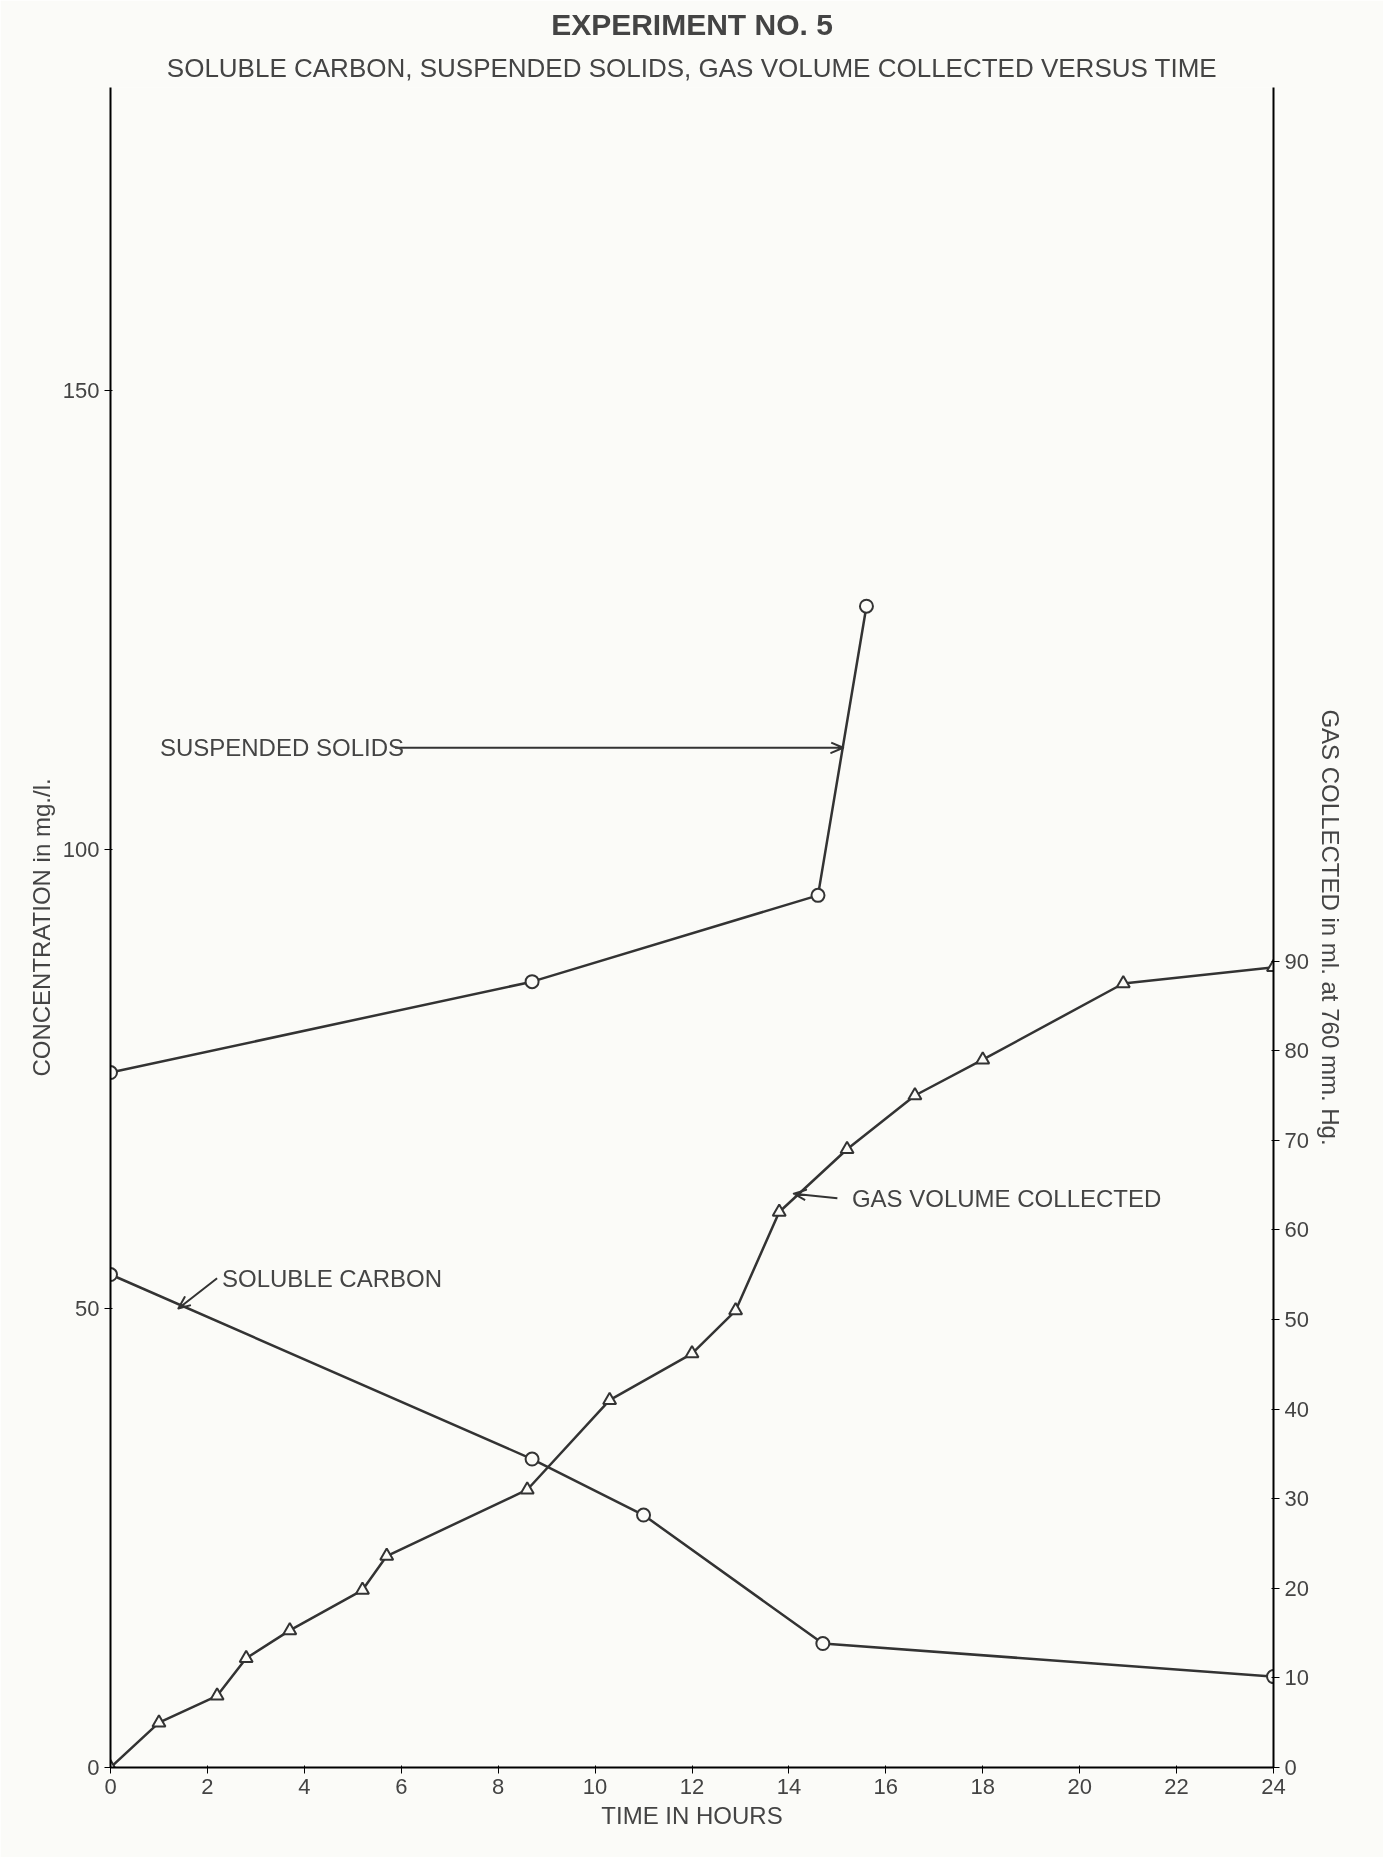  What do you see at coordinates (207, 1786) in the screenshot?
I see `x-tick-label: 2` at bounding box center [207, 1786].